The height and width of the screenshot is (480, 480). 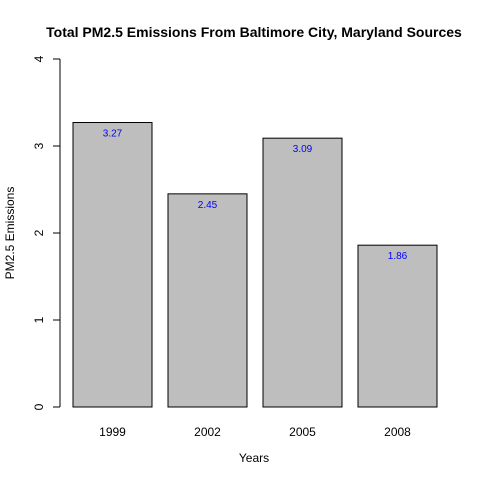 I want to click on data-label-1999: 3.27, so click(x=113, y=134).